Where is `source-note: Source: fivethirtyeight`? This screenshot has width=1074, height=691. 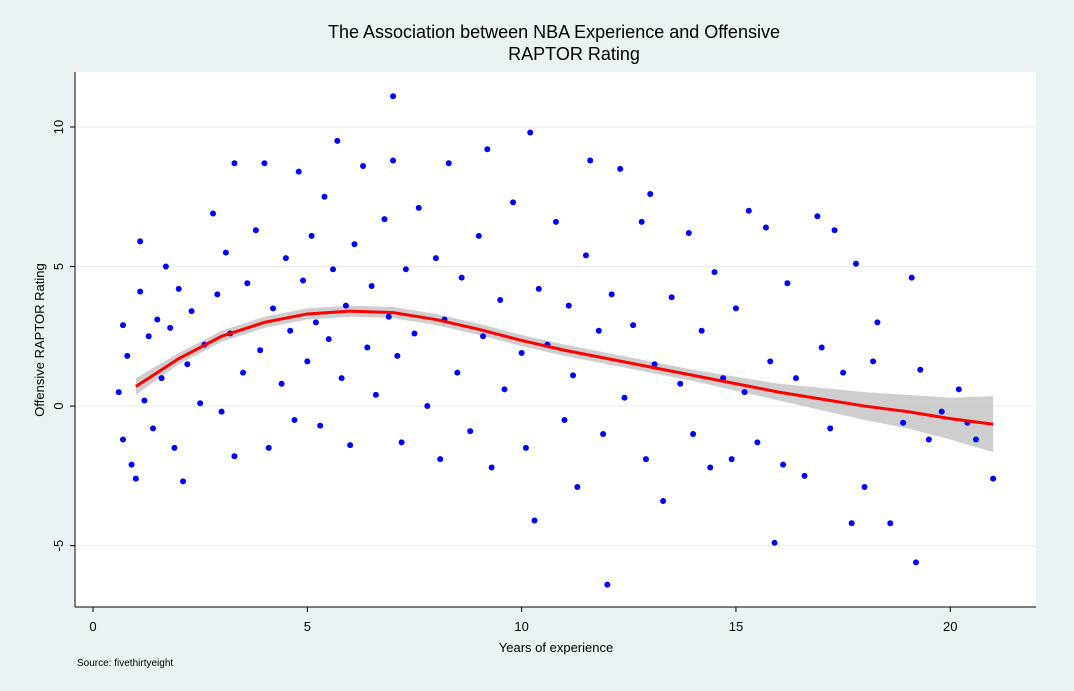 source-note: Source: fivethirtyeight is located at coordinates (125, 663).